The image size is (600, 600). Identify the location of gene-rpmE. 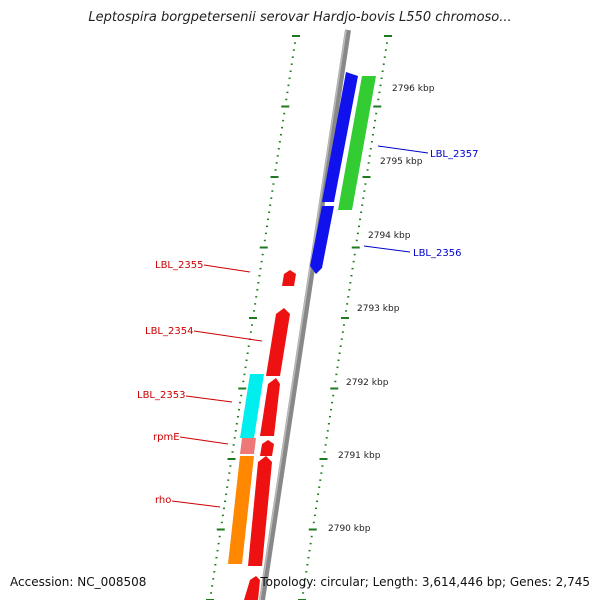
(257, 447).